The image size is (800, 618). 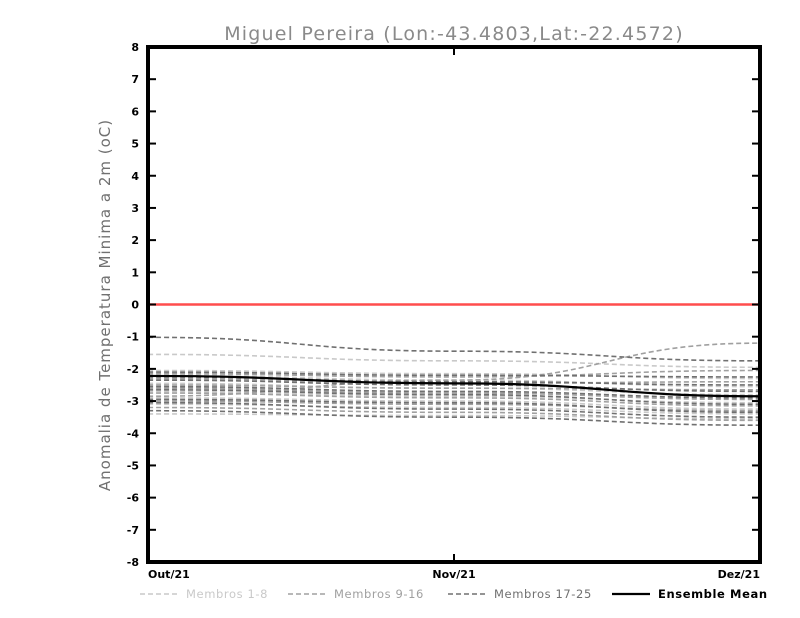 What do you see at coordinates (133, 401) in the screenshot?
I see `y-tick-label: -3` at bounding box center [133, 401].